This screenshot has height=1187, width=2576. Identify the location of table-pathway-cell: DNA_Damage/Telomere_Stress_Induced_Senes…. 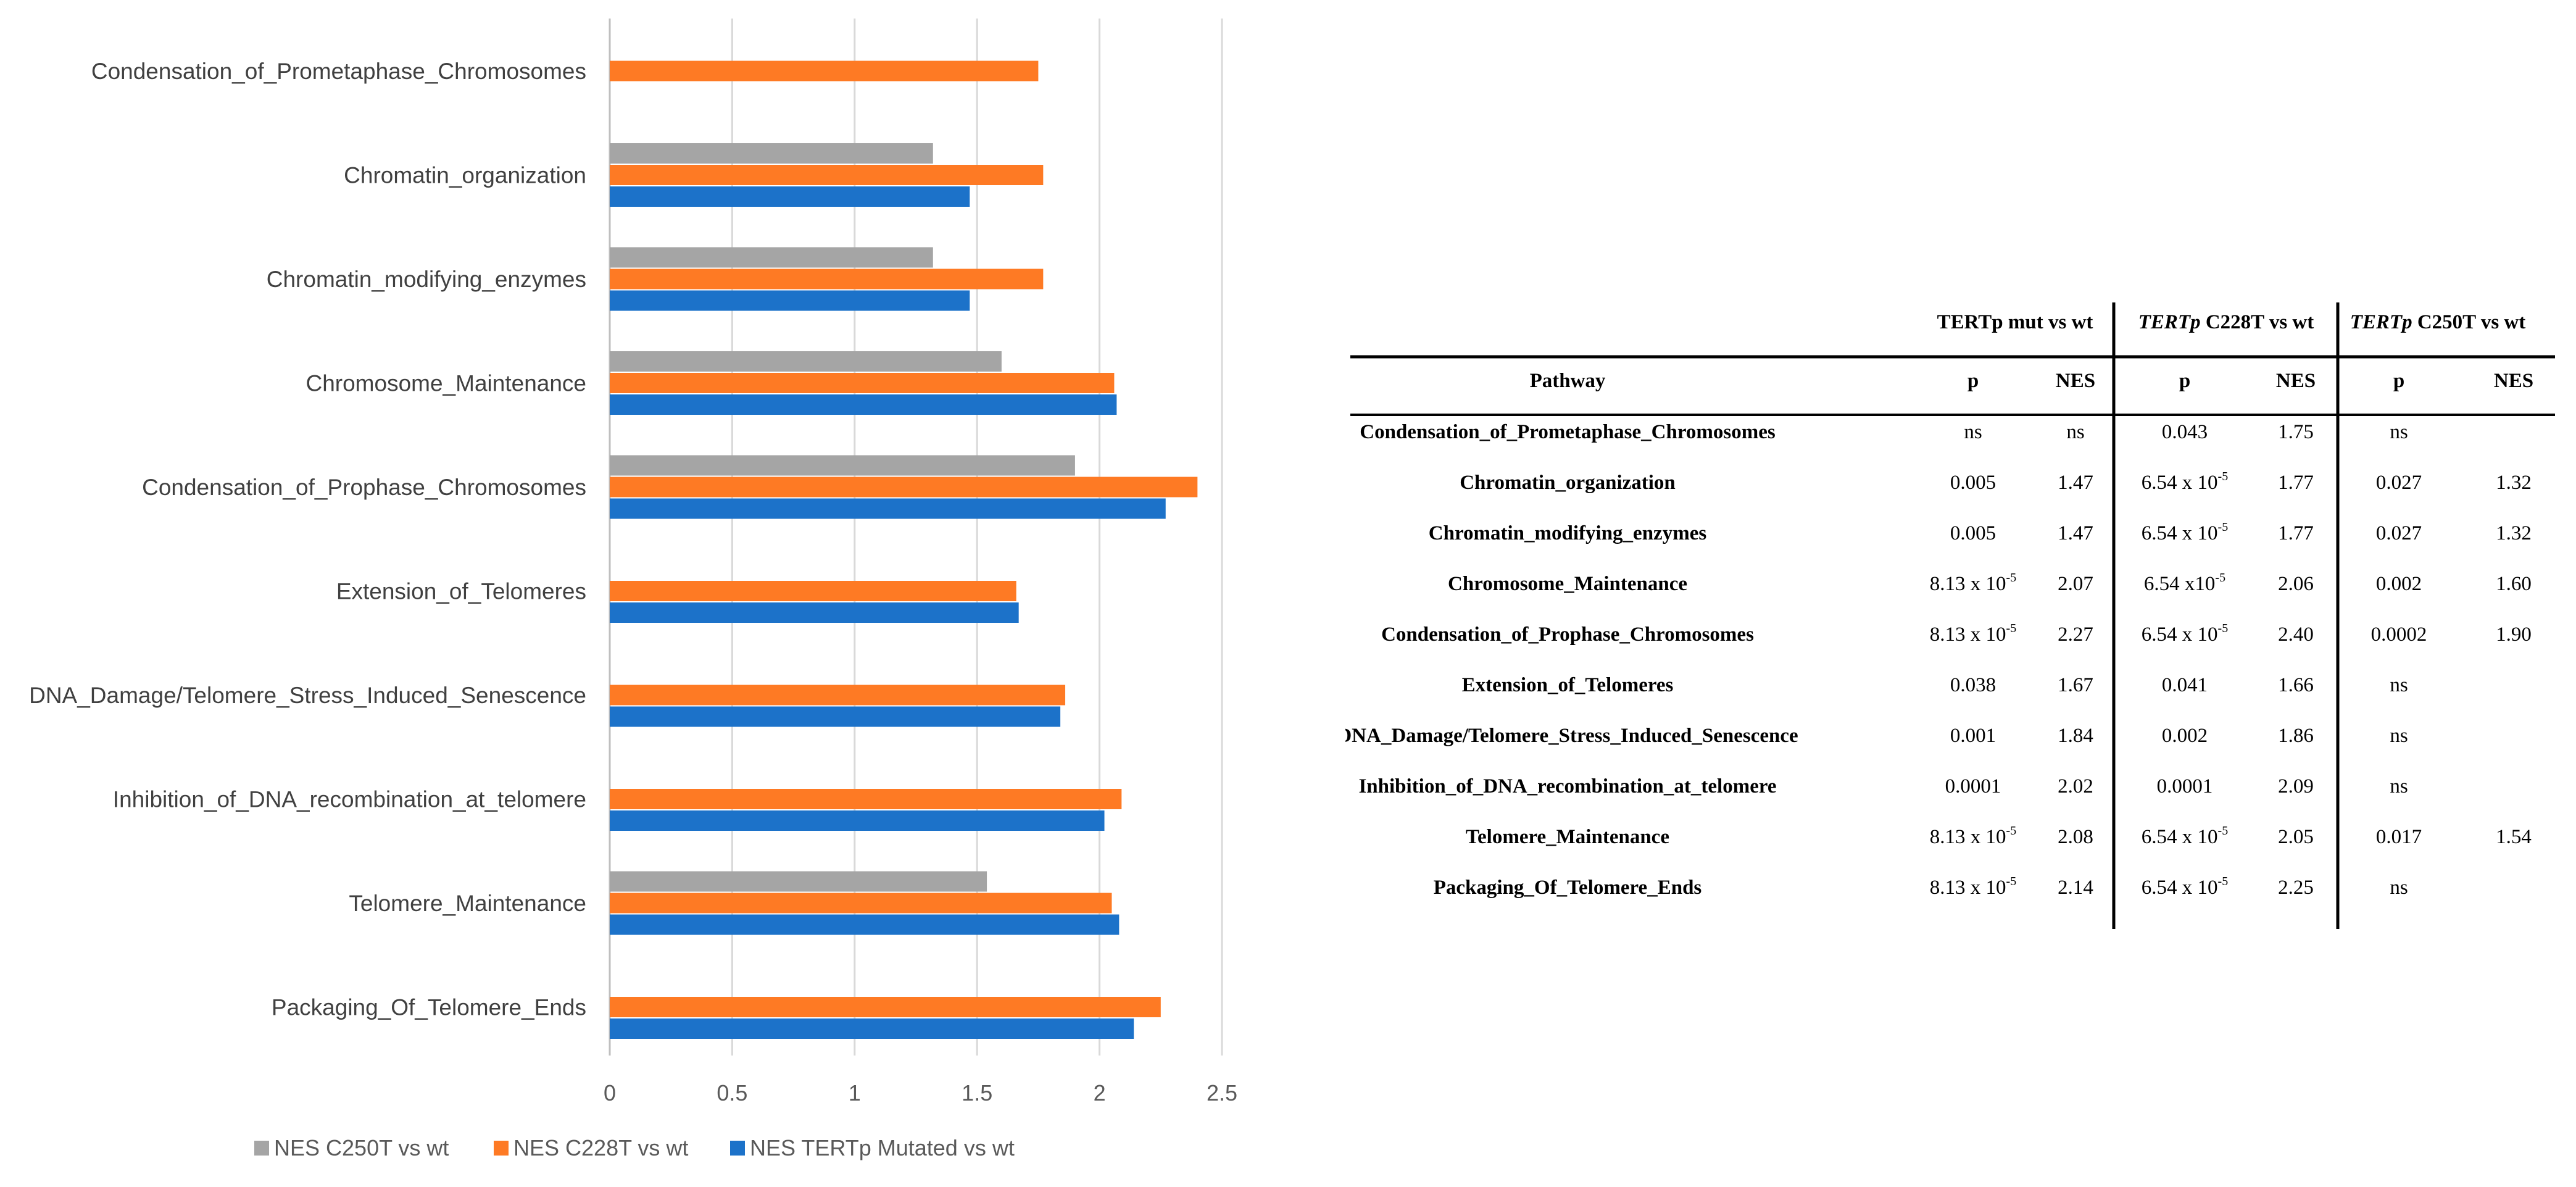
(1571, 736).